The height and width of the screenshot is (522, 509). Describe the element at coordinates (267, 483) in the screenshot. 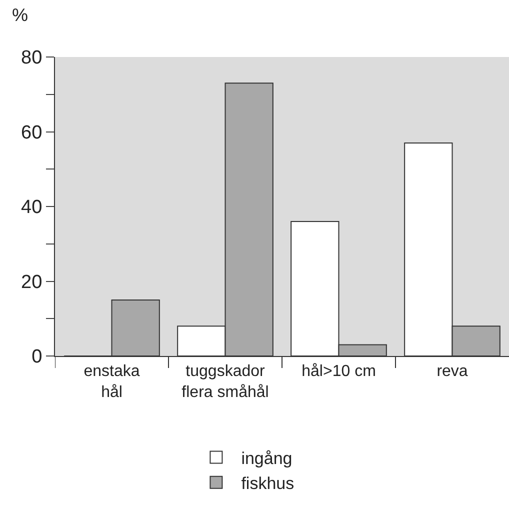

I see `legend-label: fiskhus` at that location.